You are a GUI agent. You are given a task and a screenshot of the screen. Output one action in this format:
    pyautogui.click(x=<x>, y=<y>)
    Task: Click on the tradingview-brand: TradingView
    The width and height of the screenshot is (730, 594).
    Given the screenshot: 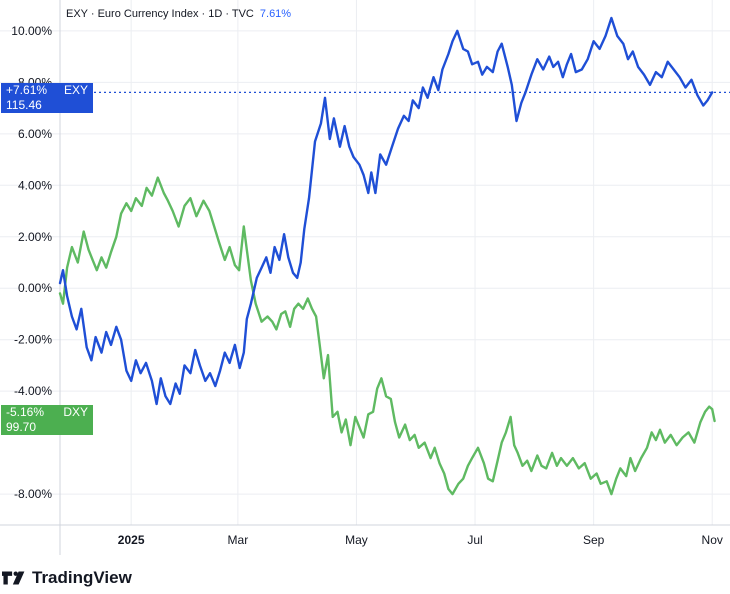 What is the action you would take?
    pyautogui.click(x=67, y=578)
    